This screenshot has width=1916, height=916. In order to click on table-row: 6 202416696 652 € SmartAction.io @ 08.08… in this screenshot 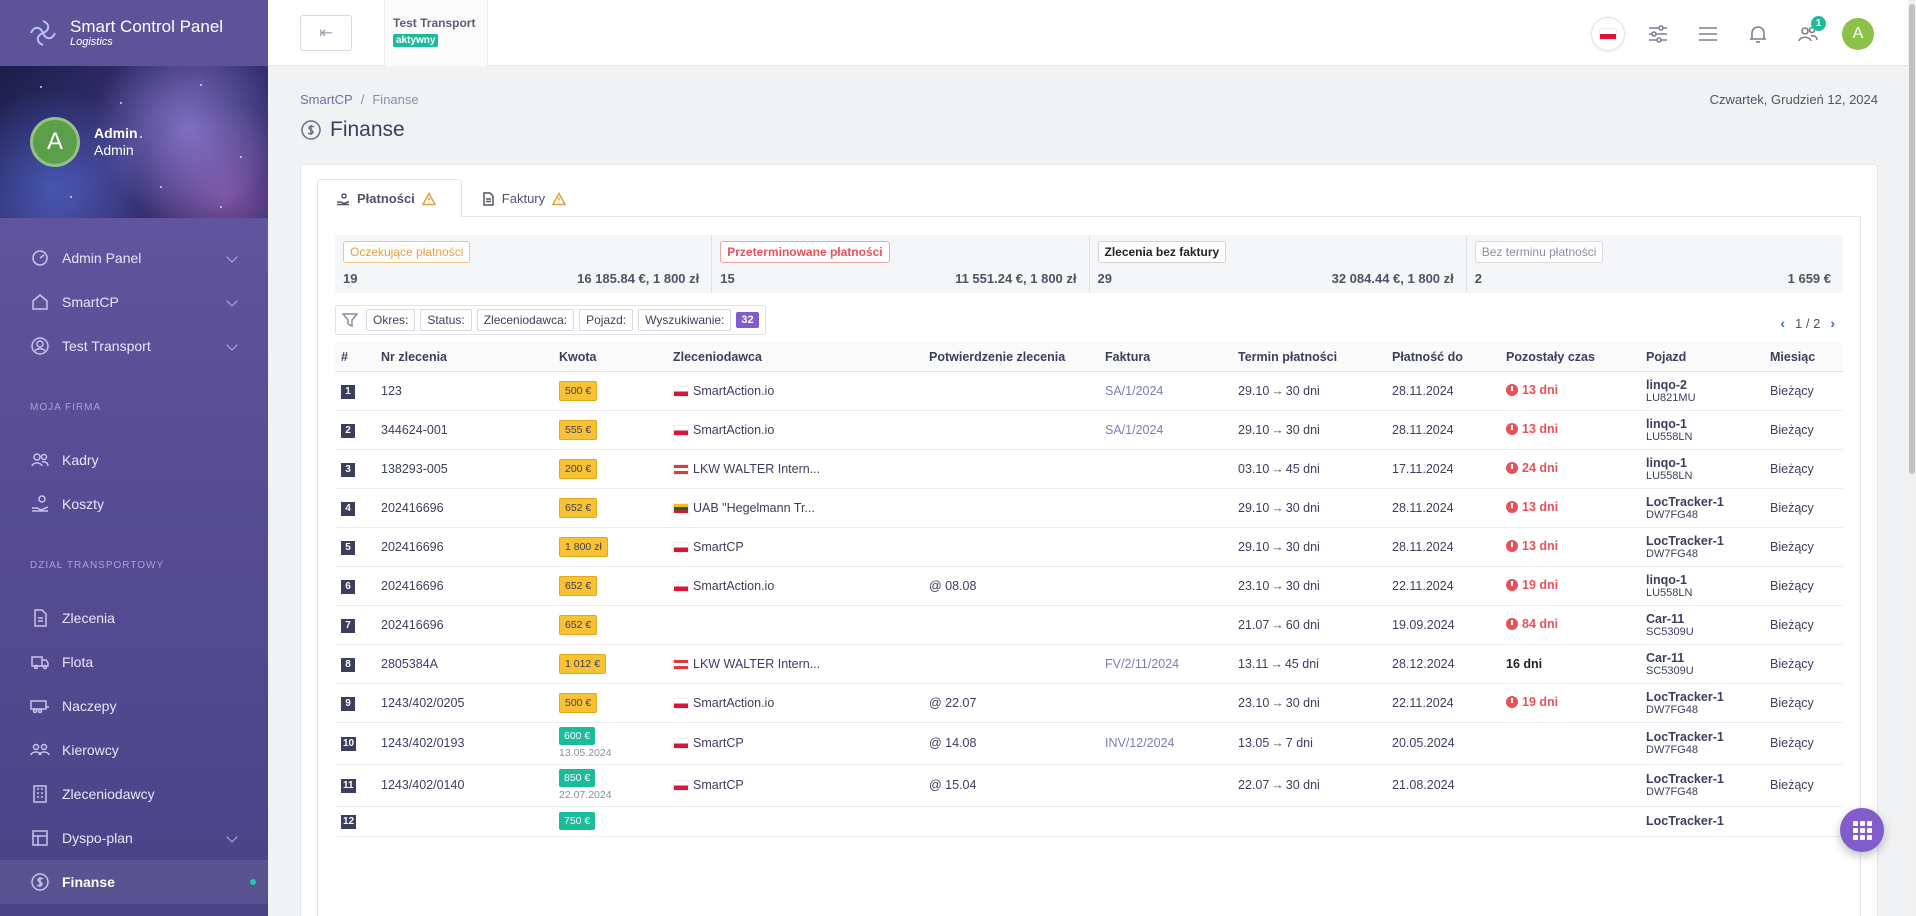, I will do `click(1089, 586)`.